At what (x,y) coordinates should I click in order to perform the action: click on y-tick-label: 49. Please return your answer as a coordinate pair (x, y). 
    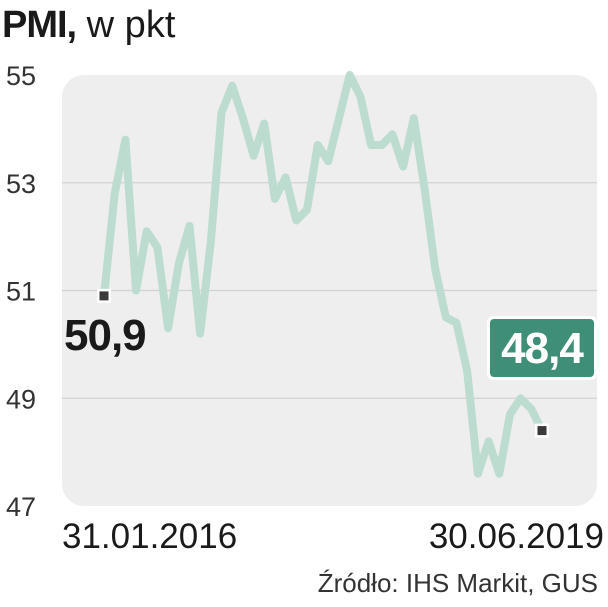
    Looking at the image, I should click on (21, 399).